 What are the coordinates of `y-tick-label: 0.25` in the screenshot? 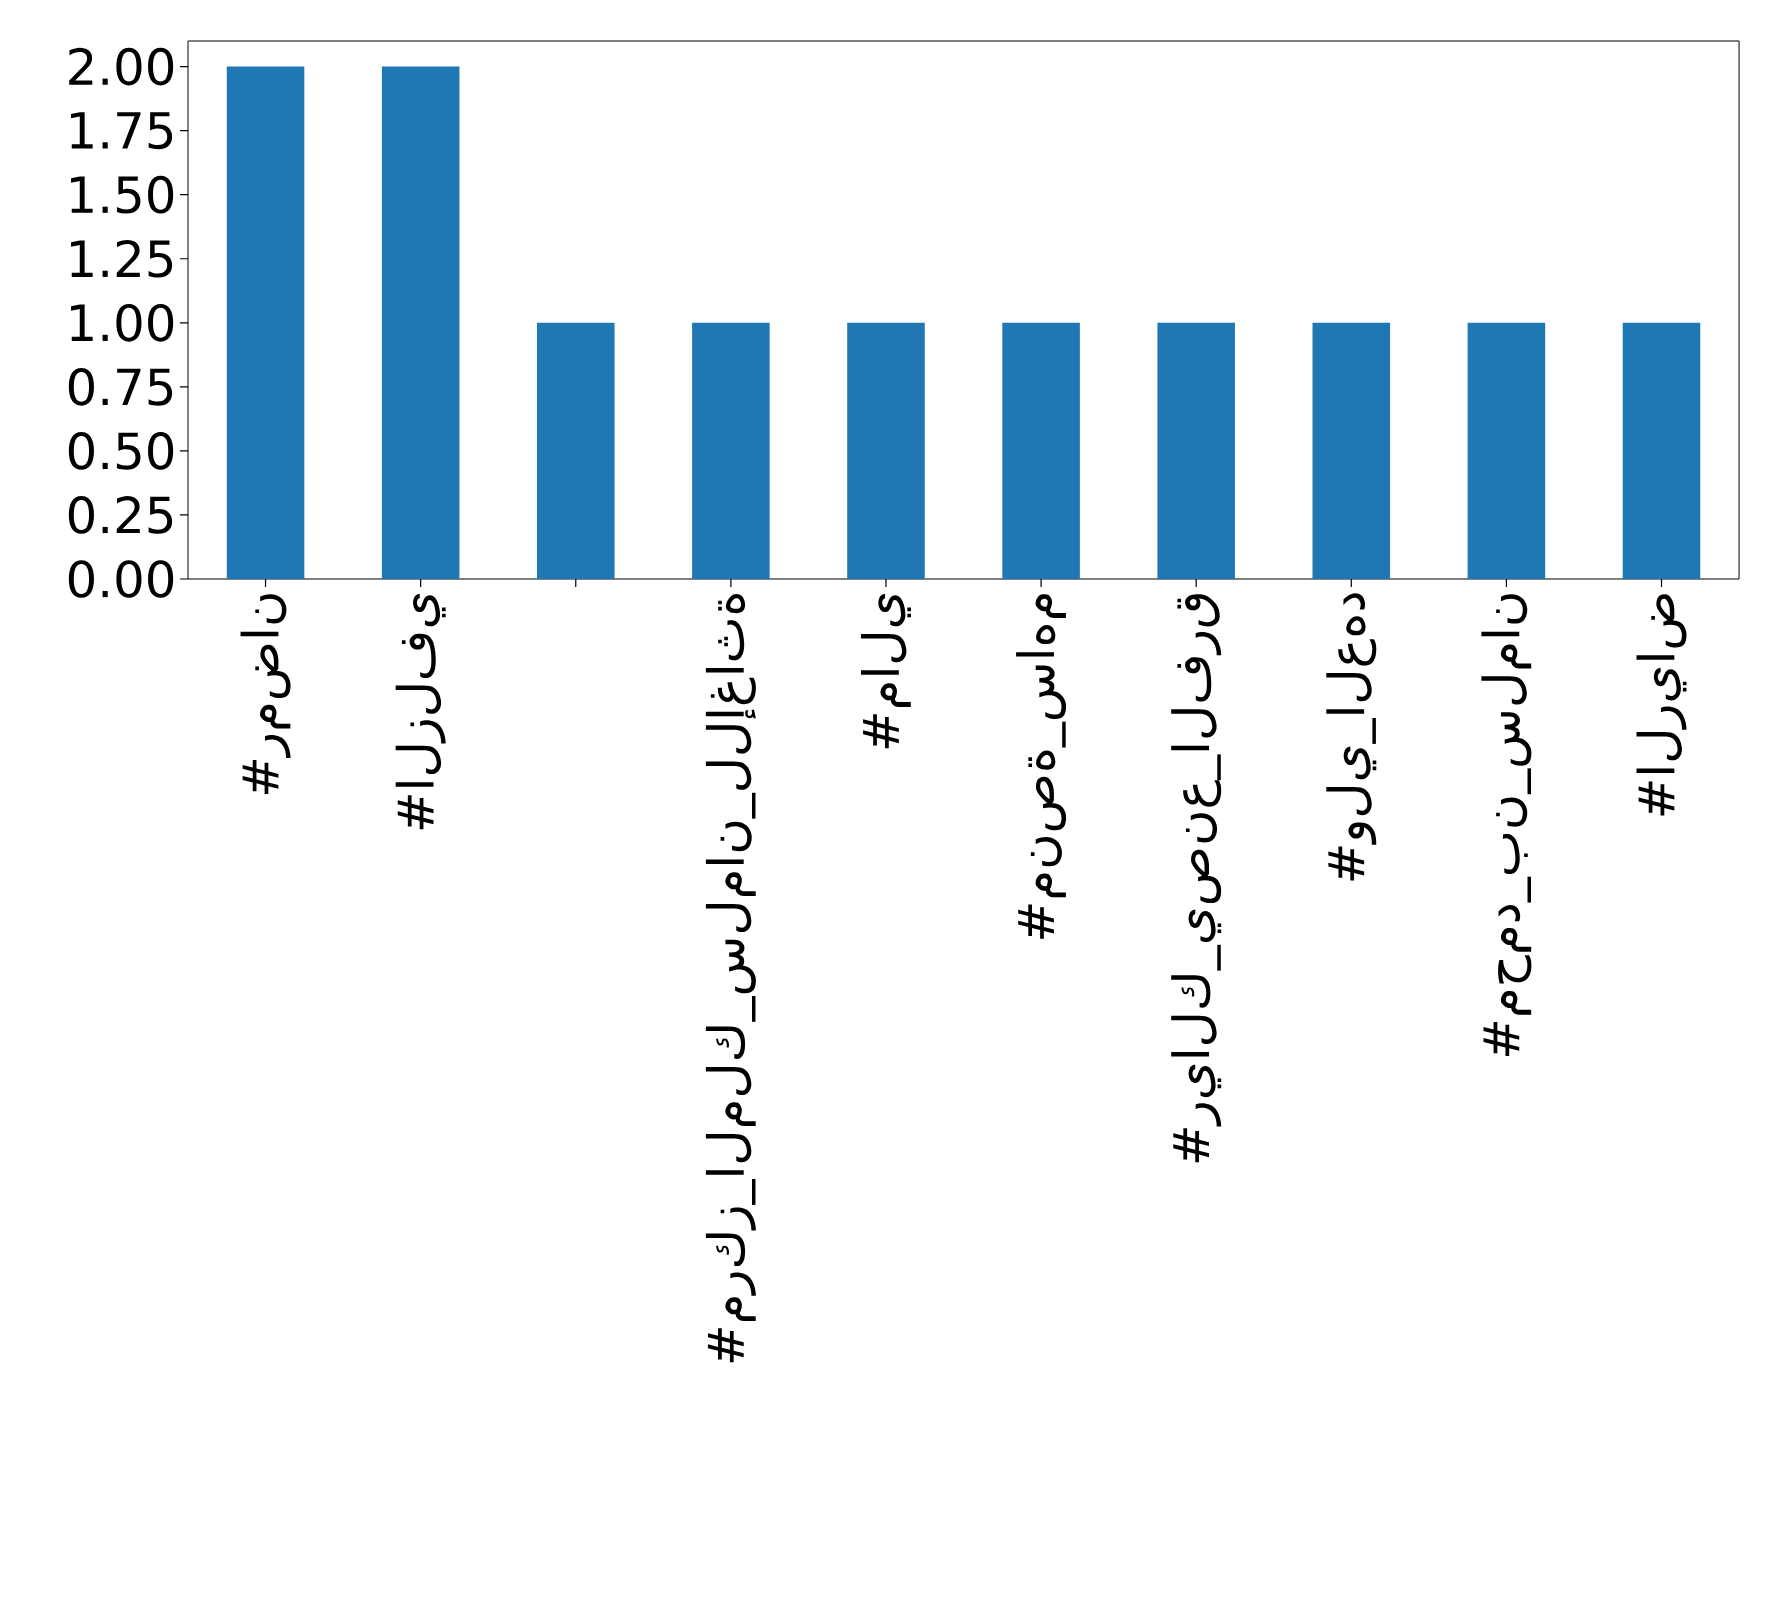 It's located at (120, 515).